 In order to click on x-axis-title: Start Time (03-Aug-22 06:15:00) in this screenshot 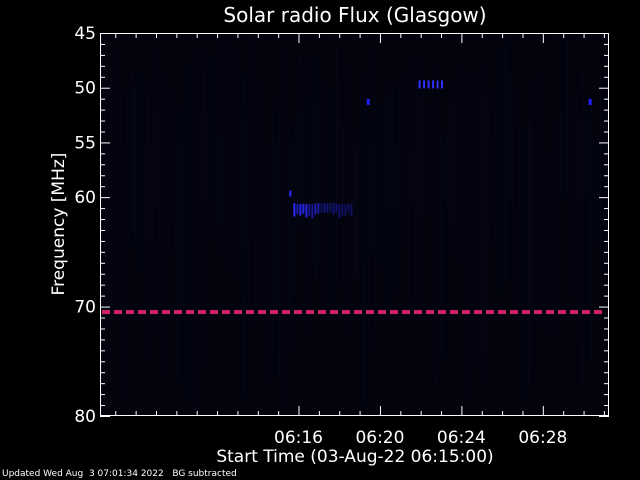, I will do `click(354, 457)`.